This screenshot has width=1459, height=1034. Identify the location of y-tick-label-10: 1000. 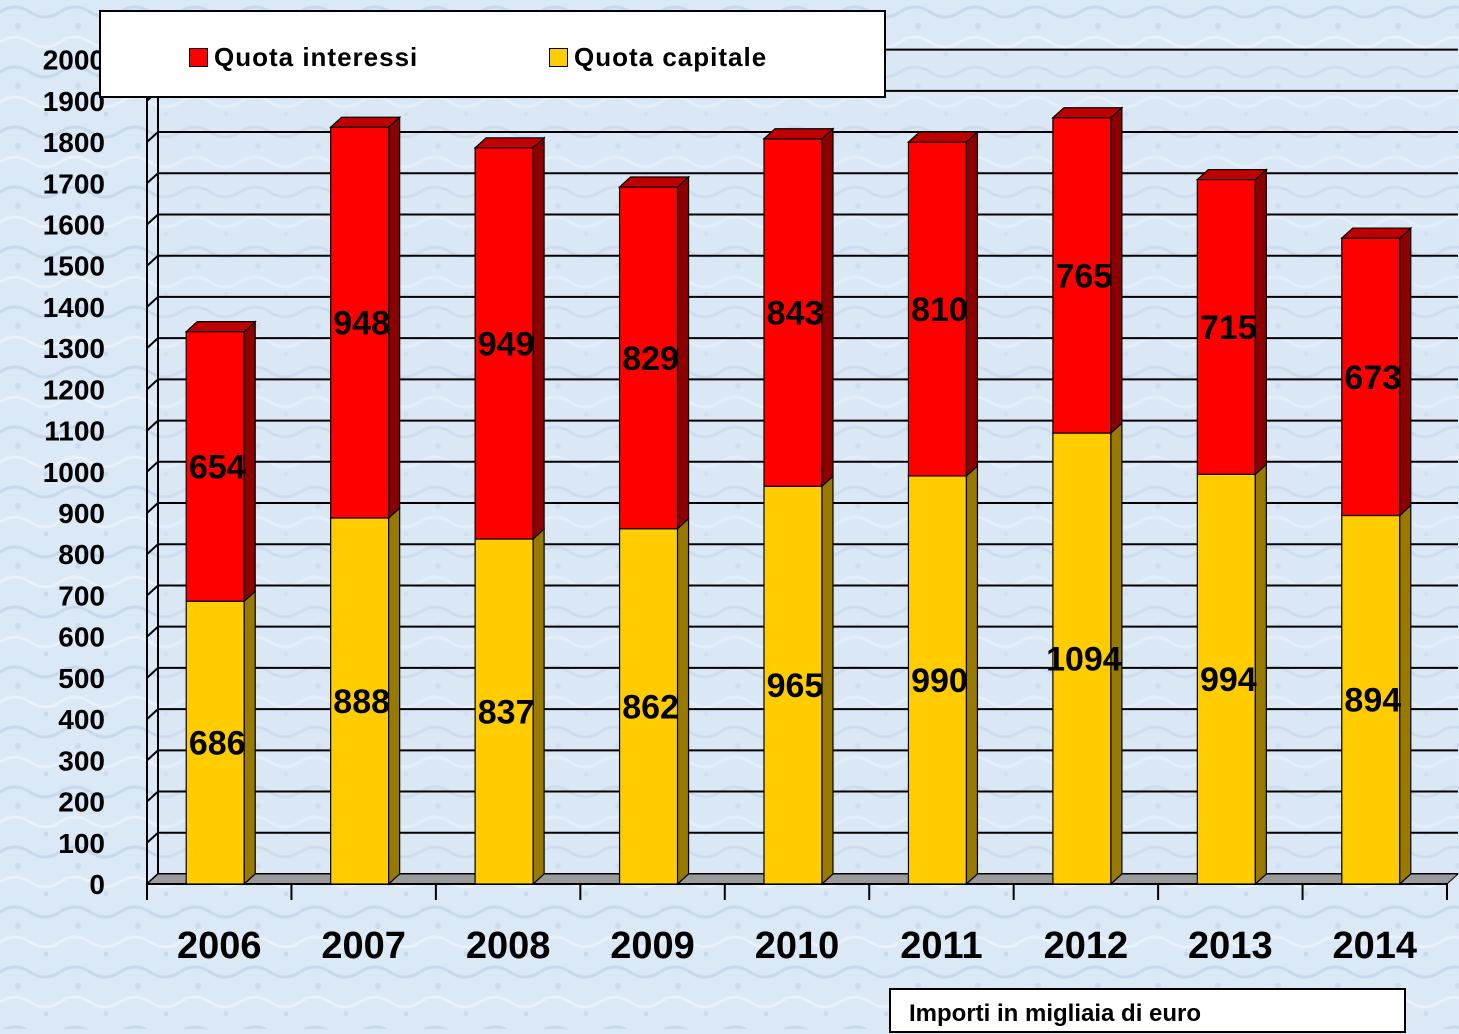
(74, 472).